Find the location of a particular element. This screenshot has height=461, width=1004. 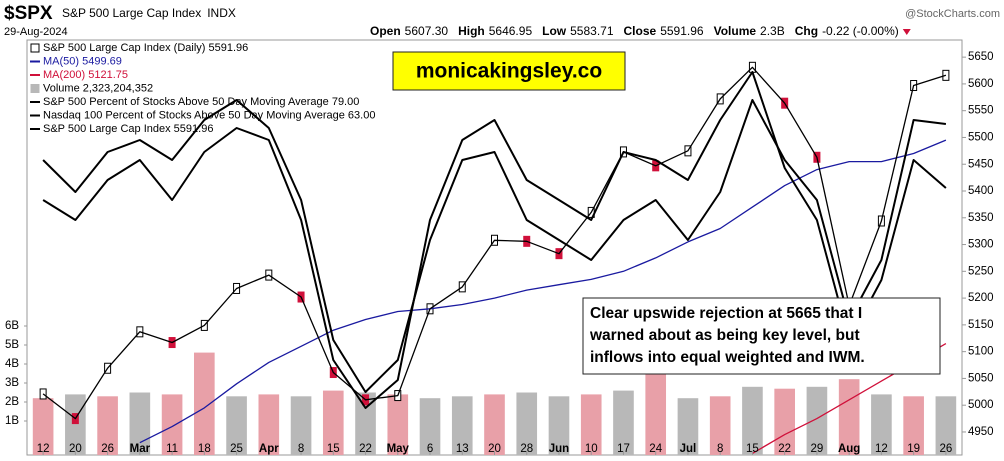

y-tick-label: 5650 is located at coordinates (981, 57).